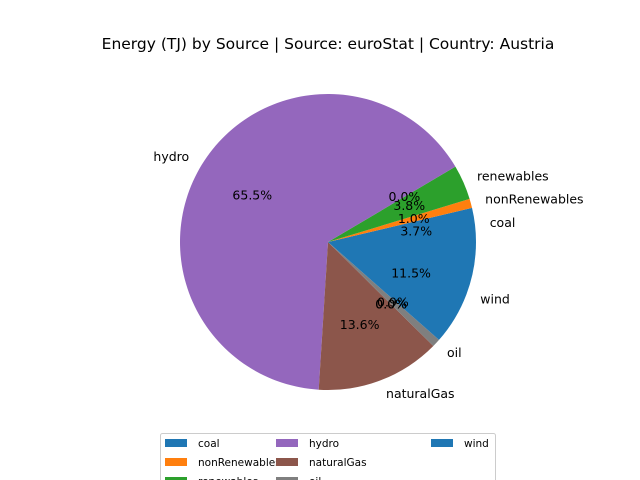 This screenshot has width=640, height=480. Describe the element at coordinates (454, 352) in the screenshot. I see `slice-label-oil: oil` at that location.